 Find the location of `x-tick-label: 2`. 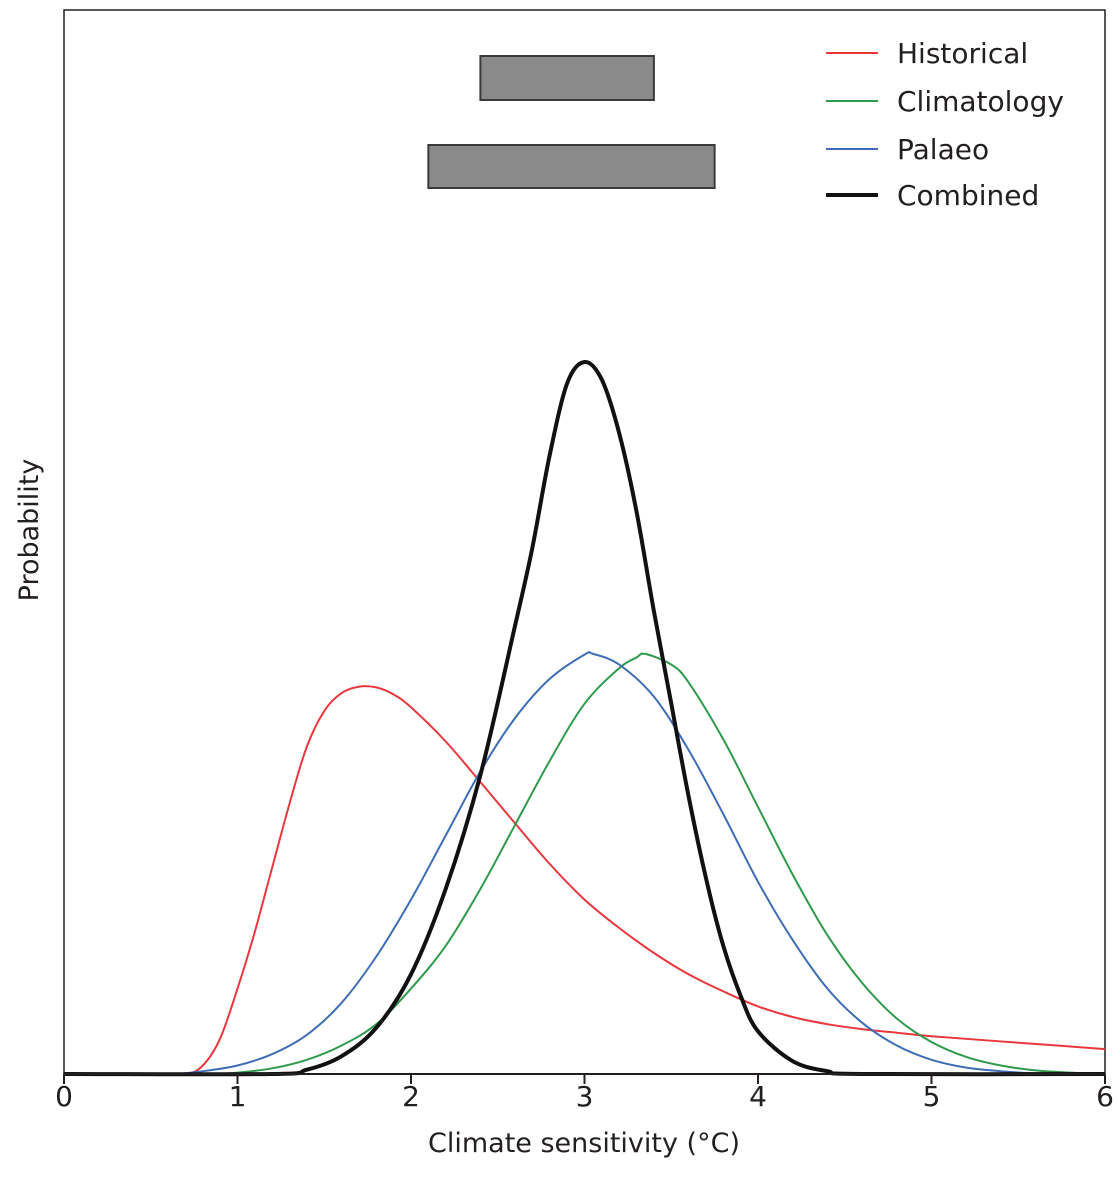

x-tick-label: 2 is located at coordinates (411, 1096).